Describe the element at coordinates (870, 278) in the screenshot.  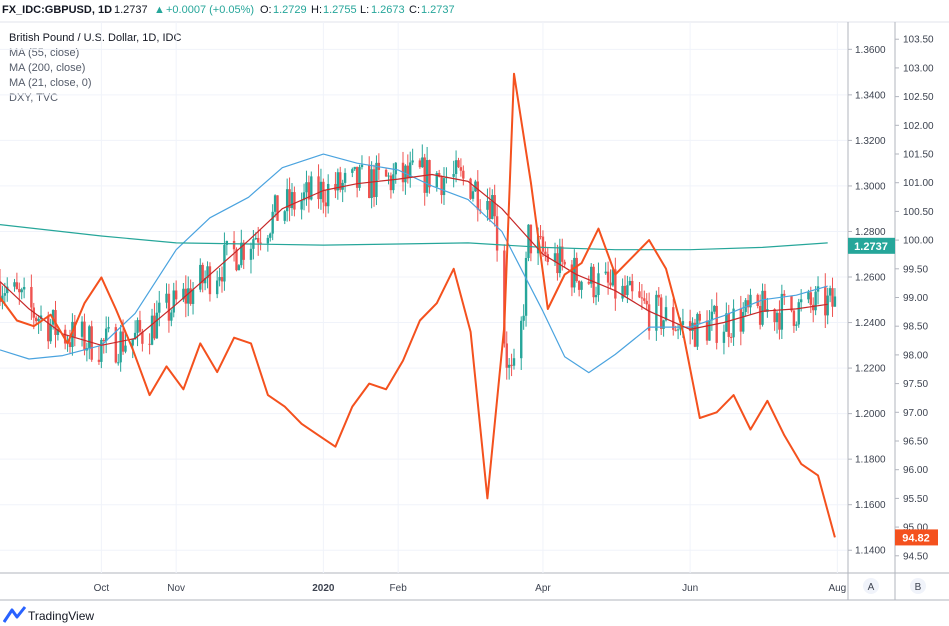
I see `price-tick-label: 1.2600` at that location.